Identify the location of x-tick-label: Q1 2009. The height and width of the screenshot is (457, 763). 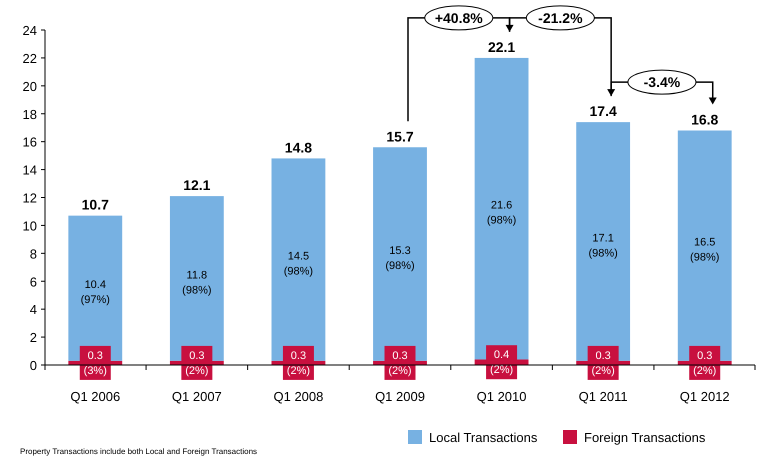
(400, 396).